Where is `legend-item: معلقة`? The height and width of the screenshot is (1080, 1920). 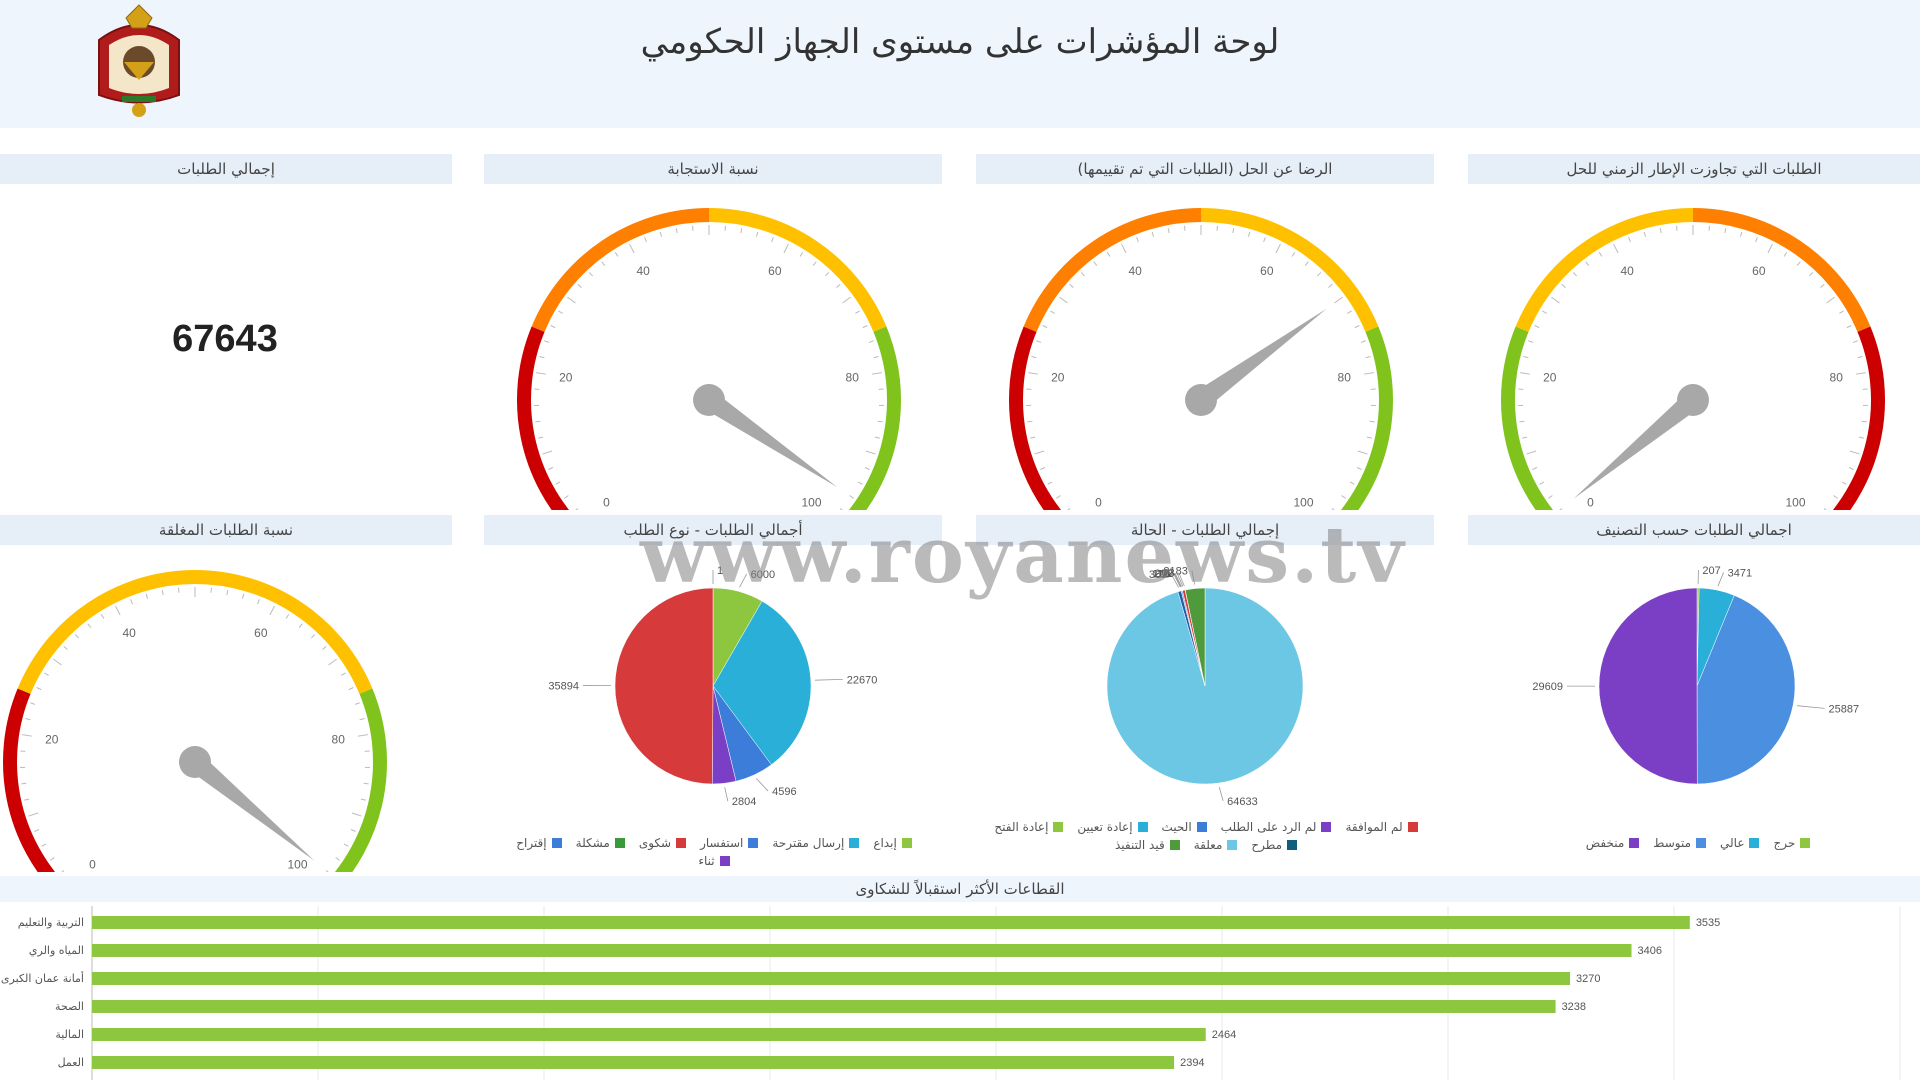
legend-item: معلقة is located at coordinates (1216, 845).